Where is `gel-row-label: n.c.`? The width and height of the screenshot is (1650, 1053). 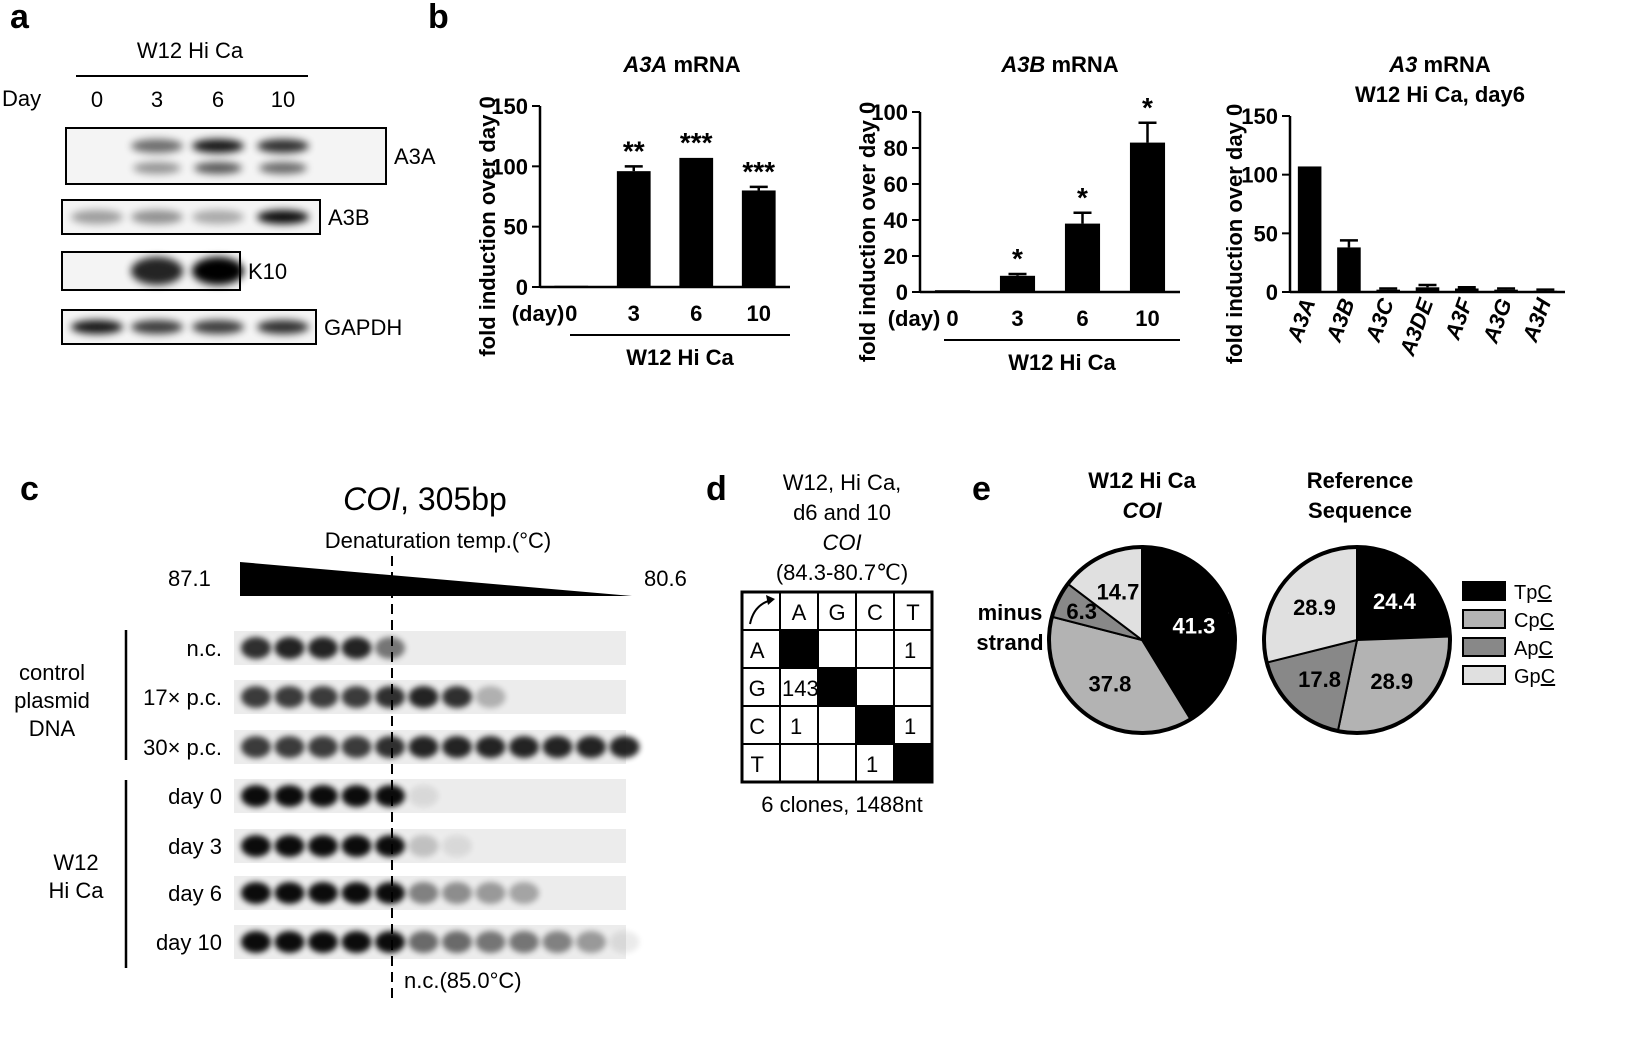 gel-row-label: n.c. is located at coordinates (204, 648).